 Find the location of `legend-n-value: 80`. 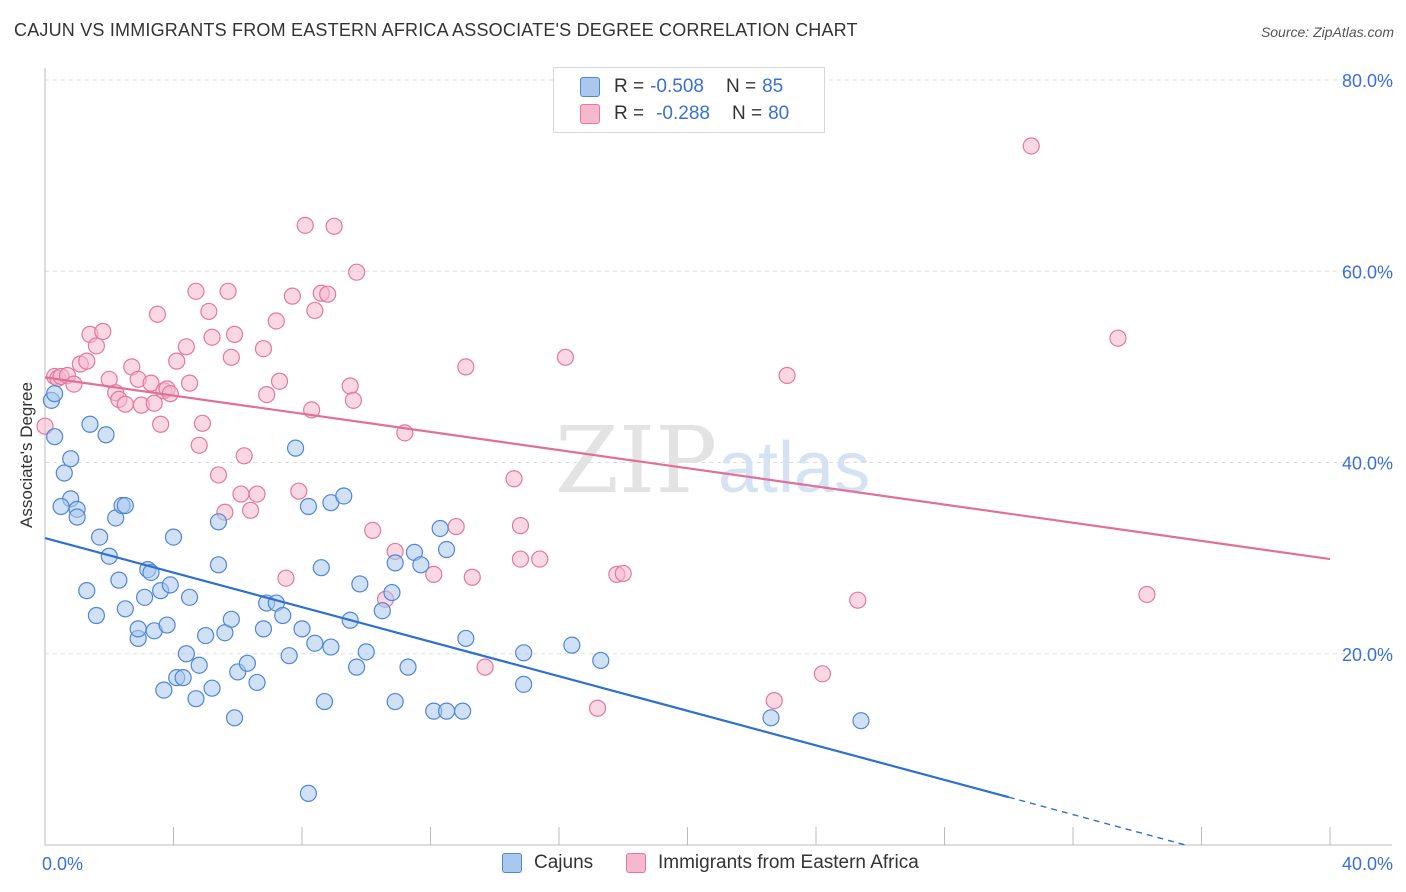

legend-n-value: 80 is located at coordinates (779, 113).